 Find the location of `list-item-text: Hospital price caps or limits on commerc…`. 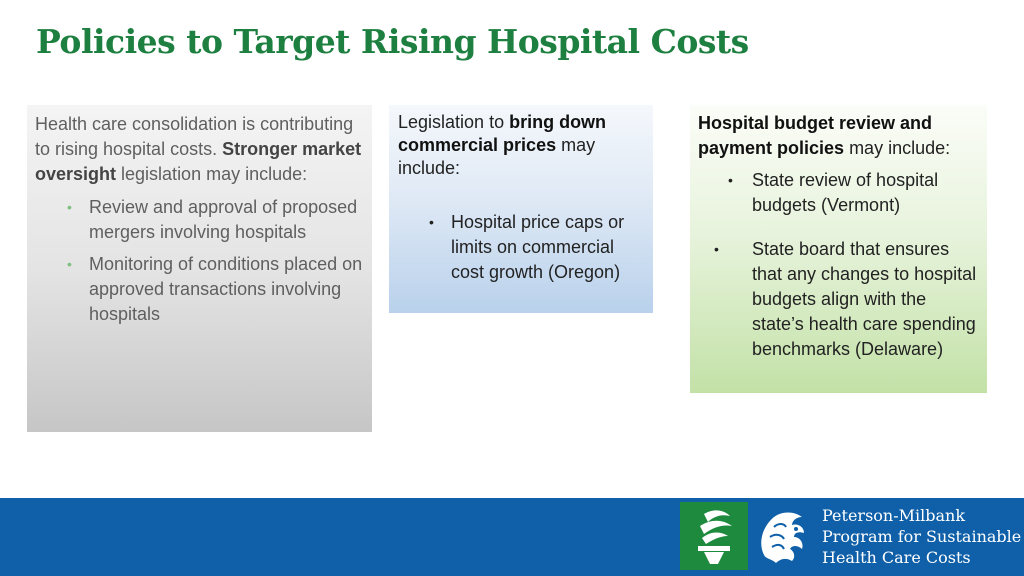

list-item-text: Hospital price caps or limits on commerc… is located at coordinates (538, 247).